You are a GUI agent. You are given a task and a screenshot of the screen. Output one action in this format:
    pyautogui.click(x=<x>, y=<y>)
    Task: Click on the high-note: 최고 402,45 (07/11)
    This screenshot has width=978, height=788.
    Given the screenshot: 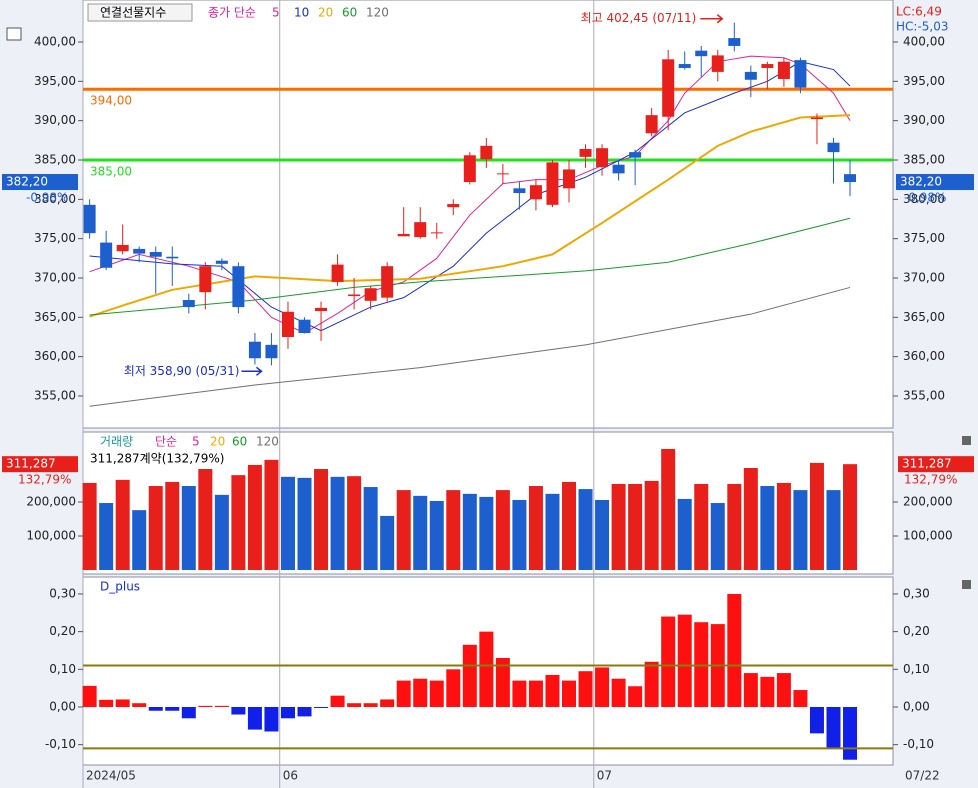 What is the action you would take?
    pyautogui.click(x=639, y=18)
    